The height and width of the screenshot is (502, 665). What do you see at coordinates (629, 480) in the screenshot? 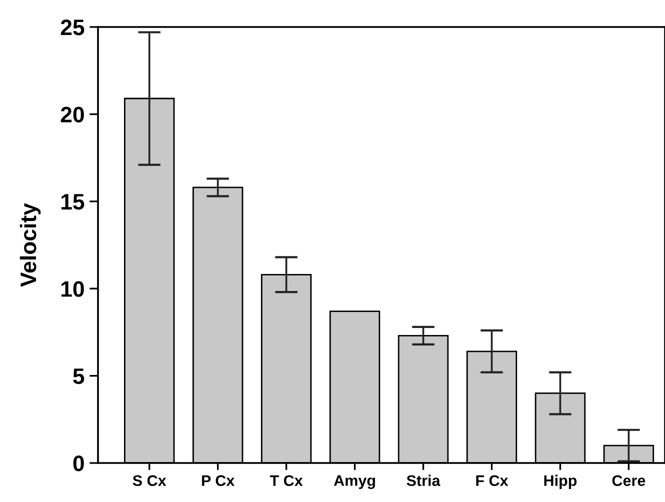
I see `x-tick-label: Cere` at bounding box center [629, 480].